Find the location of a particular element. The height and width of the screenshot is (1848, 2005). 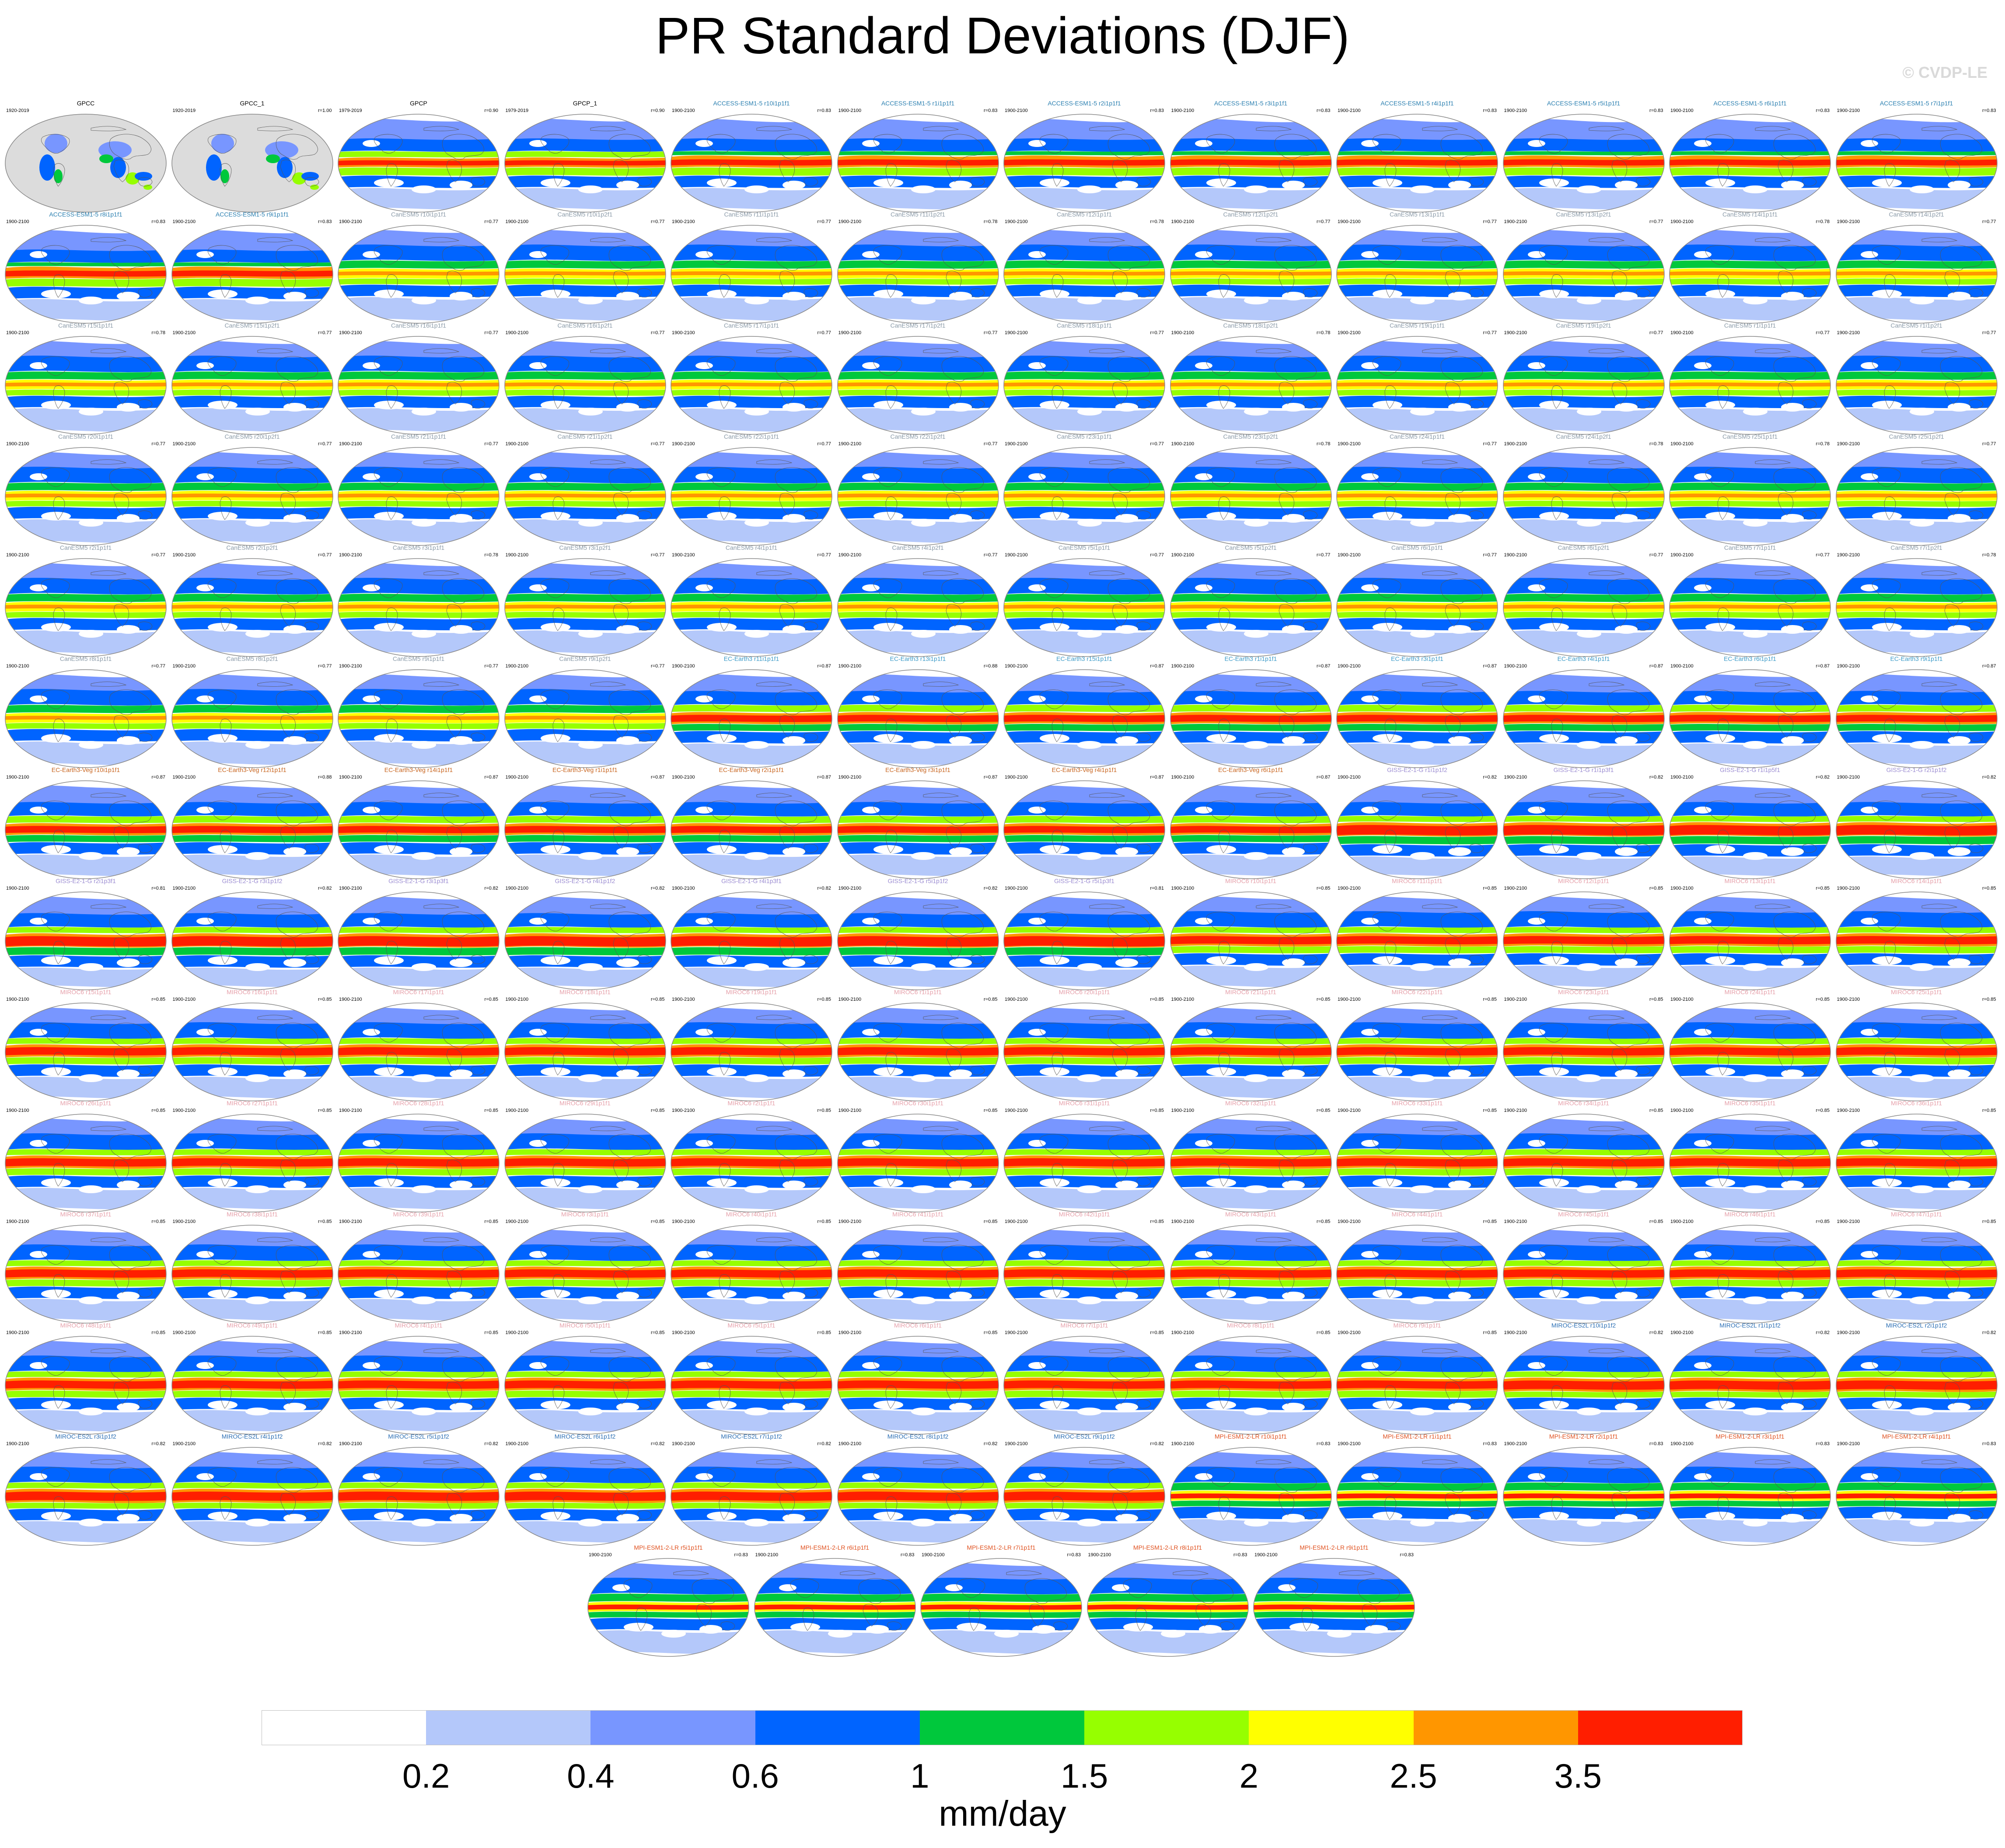

map-panel: MIROC6 r43i1p1f1 1900-2100 r=0.85 is located at coordinates (1251, 1268).